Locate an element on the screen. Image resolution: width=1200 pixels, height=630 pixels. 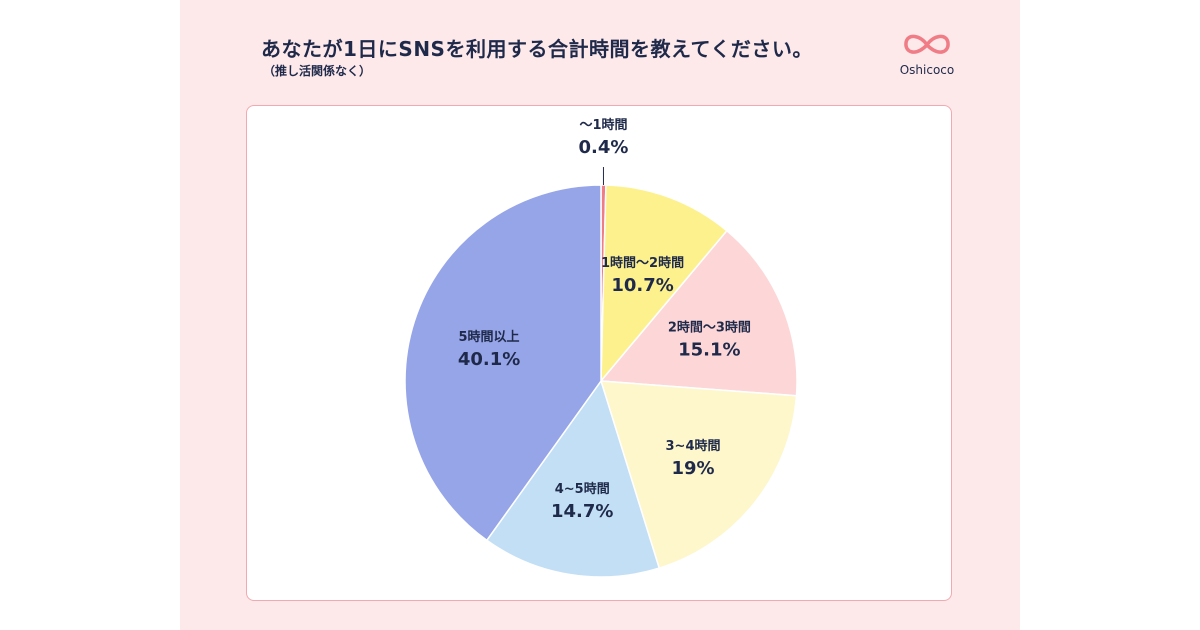
chart-title: あなたが1日にSNSを利用する合計時間を教えてください。 is located at coordinates (537, 49).